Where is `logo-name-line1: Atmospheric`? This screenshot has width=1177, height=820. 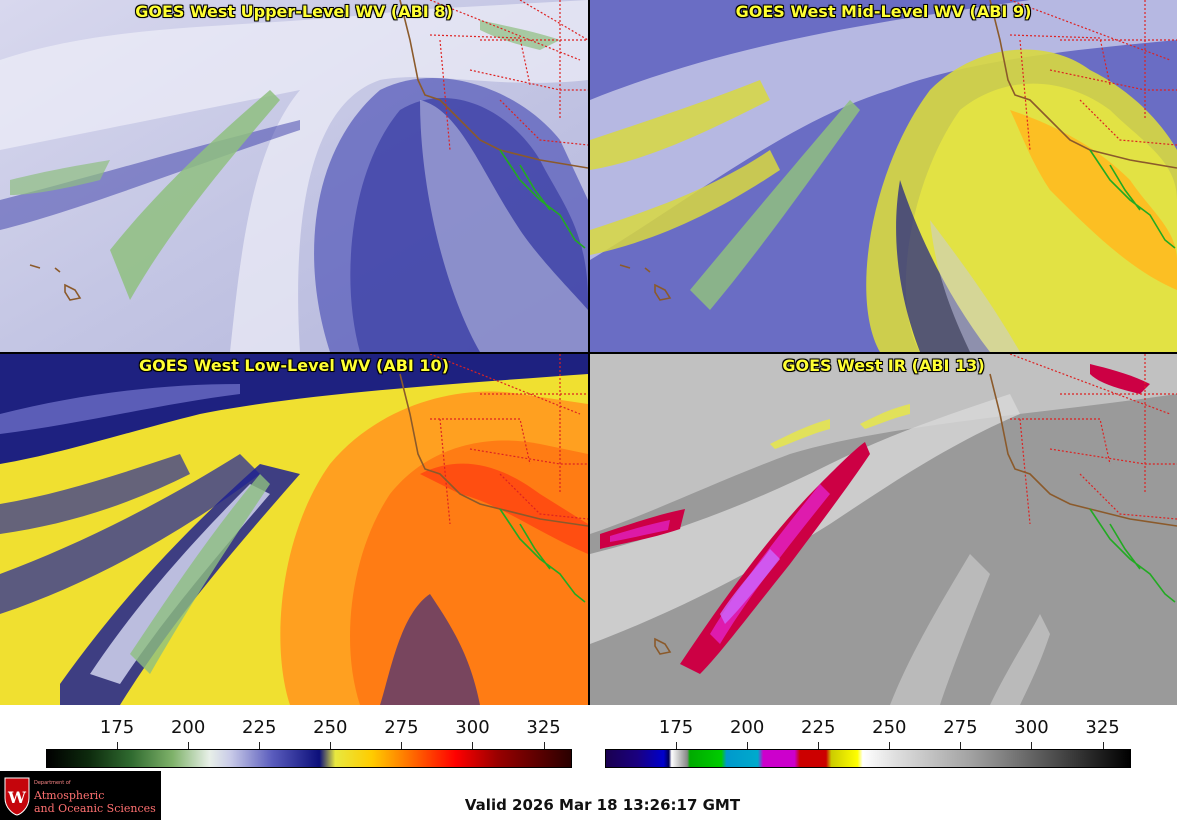
logo-name-line1: Atmospheric is located at coordinates (69, 795).